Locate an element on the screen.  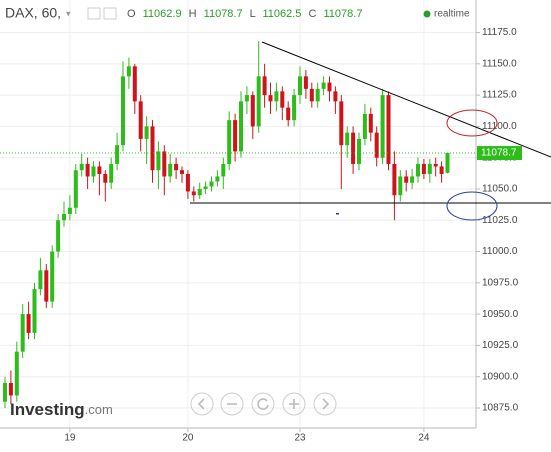
x-tick-label: 23 is located at coordinates (300, 438).